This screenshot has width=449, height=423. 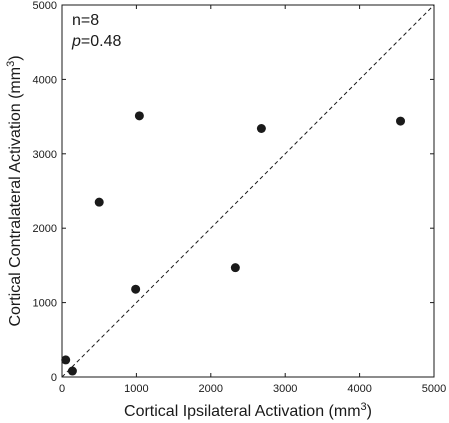 What do you see at coordinates (242, 411) in the screenshot?
I see `x-axis-label-main: Cortical Ipsilateral Activation (mm` at bounding box center [242, 411].